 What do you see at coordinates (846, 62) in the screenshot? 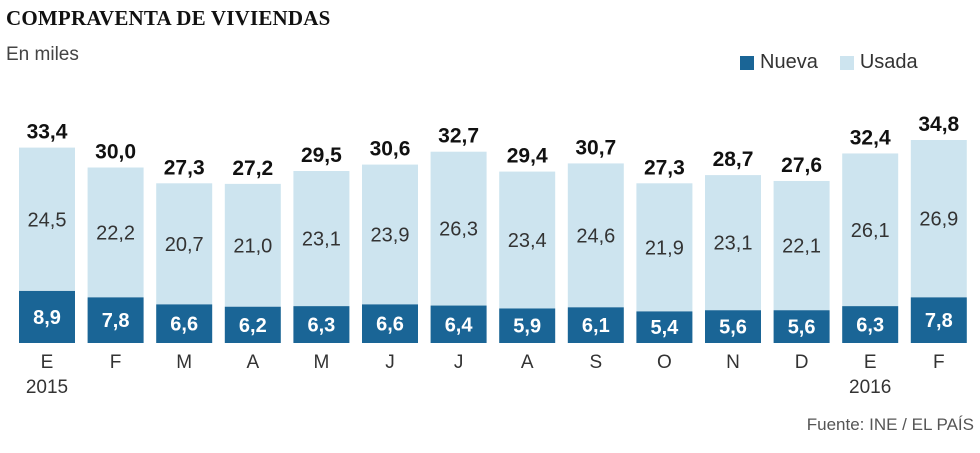
I see `legend-swatch-usada` at bounding box center [846, 62].